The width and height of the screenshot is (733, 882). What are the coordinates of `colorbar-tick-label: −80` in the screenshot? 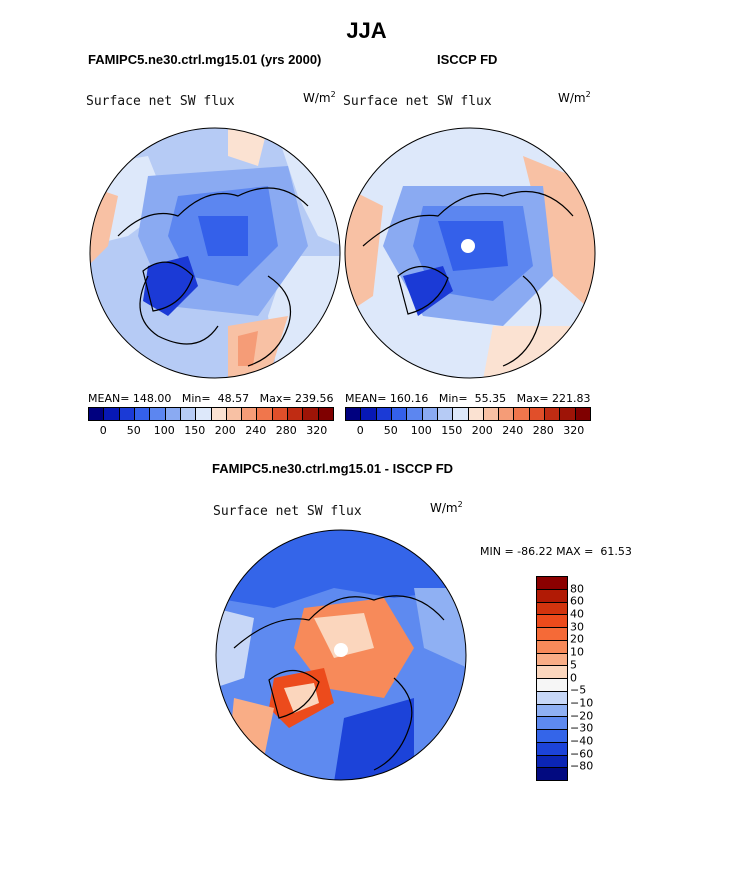 It's located at (582, 766).